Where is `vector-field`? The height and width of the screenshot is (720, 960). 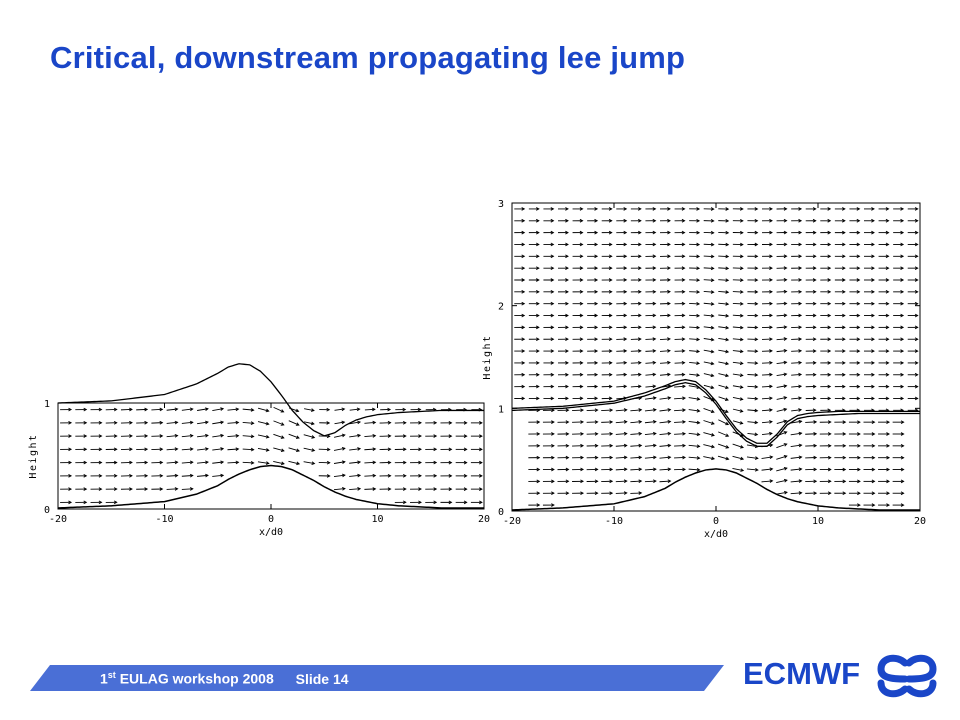 vector-field is located at coordinates (271, 455).